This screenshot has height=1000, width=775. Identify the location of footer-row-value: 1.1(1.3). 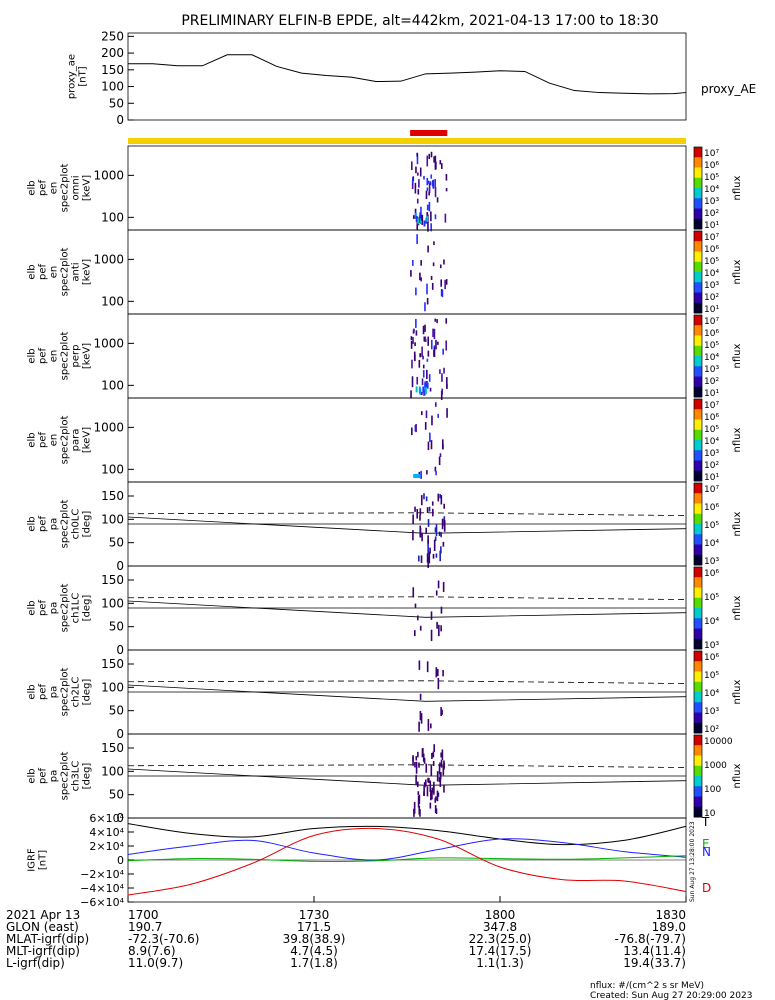
(500, 963).